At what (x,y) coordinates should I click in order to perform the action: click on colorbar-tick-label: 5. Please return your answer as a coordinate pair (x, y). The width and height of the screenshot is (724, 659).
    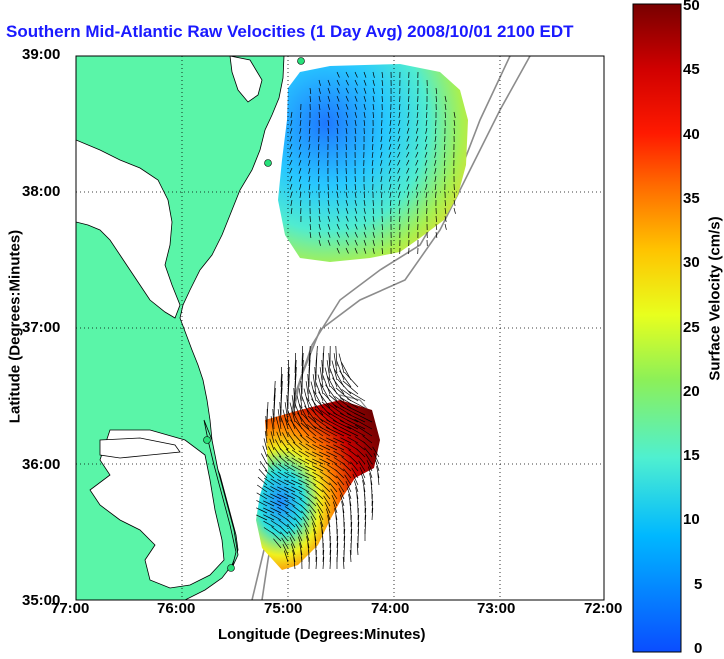
    Looking at the image, I should click on (698, 584).